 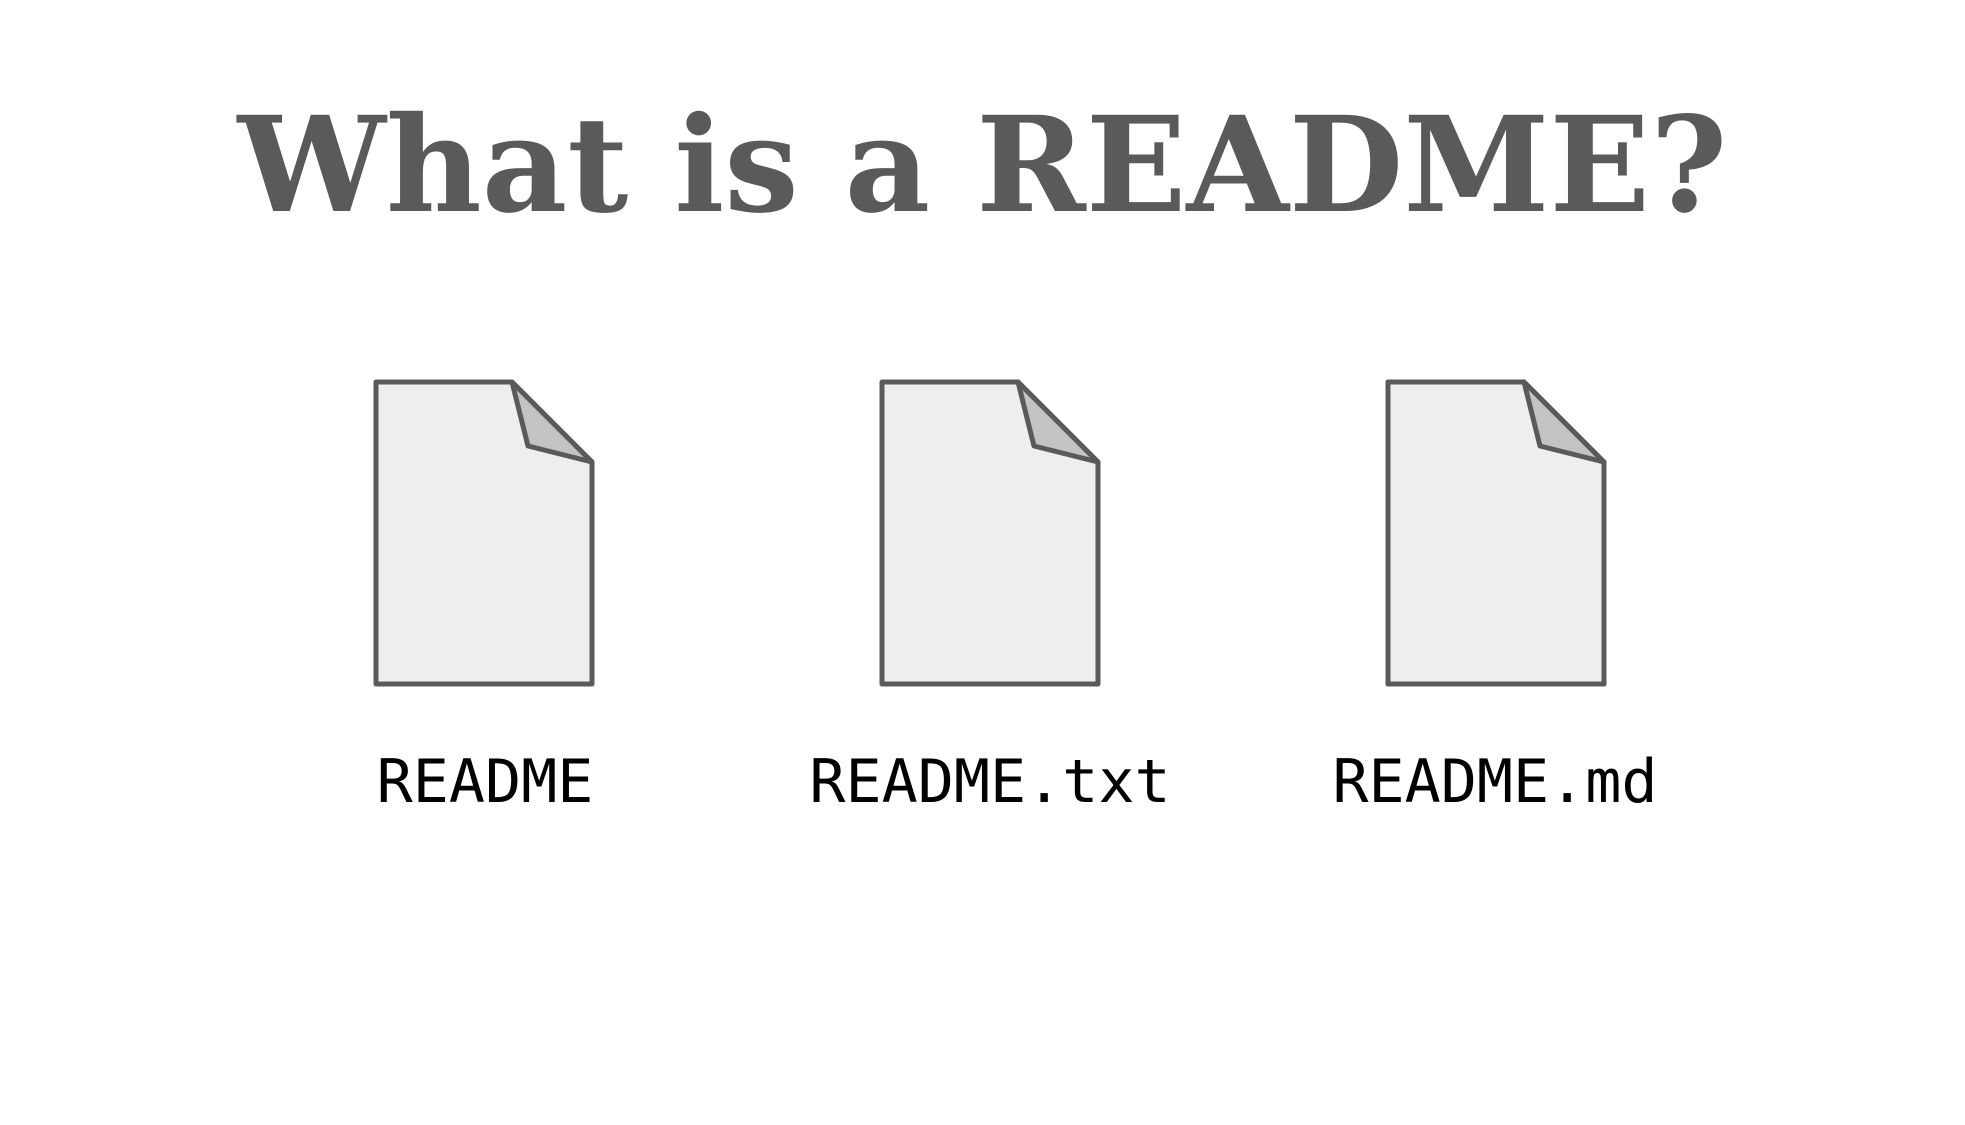 I want to click on page-title: What is a README?, so click(x=982, y=165).